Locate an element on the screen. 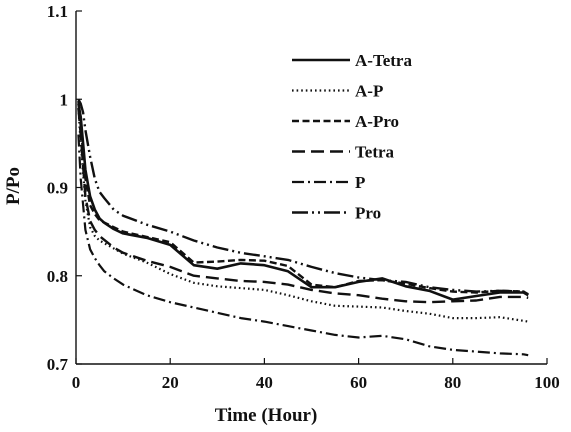 This screenshot has width=571, height=432. legend-label: Tetra is located at coordinates (375, 152).